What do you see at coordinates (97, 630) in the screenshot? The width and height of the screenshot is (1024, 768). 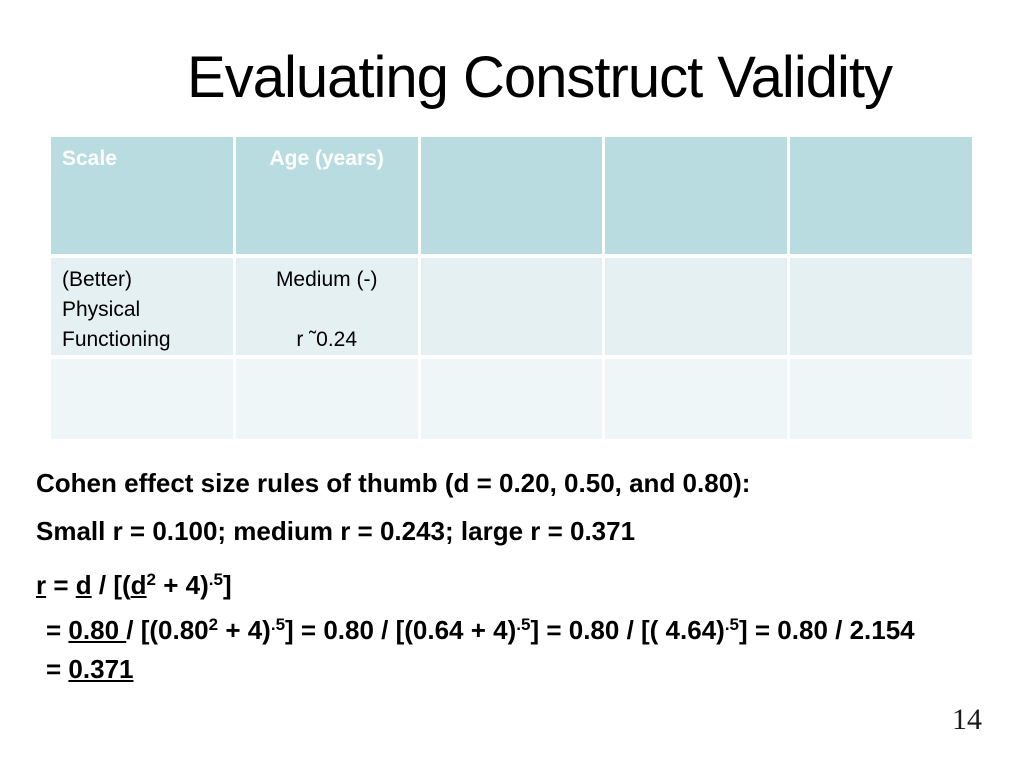 I see `formula-segment: 0.80` at bounding box center [97, 630].